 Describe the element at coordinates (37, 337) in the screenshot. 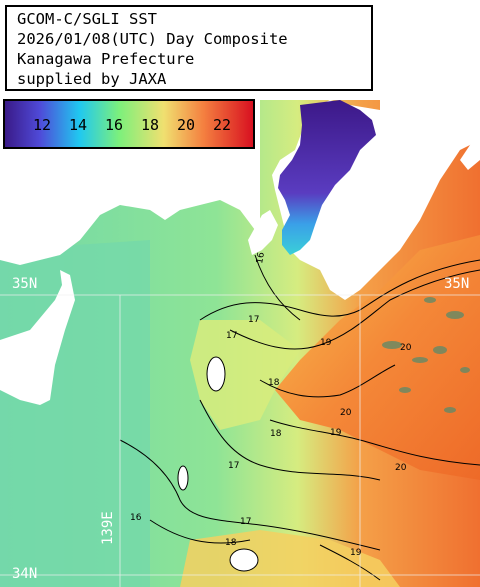

I see `land-izu` at that location.